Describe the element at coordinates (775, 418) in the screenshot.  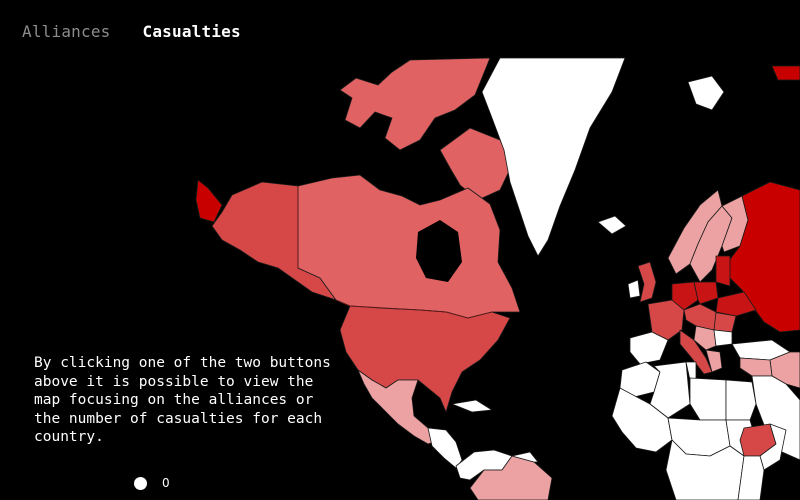
I see `country-arabia` at that location.